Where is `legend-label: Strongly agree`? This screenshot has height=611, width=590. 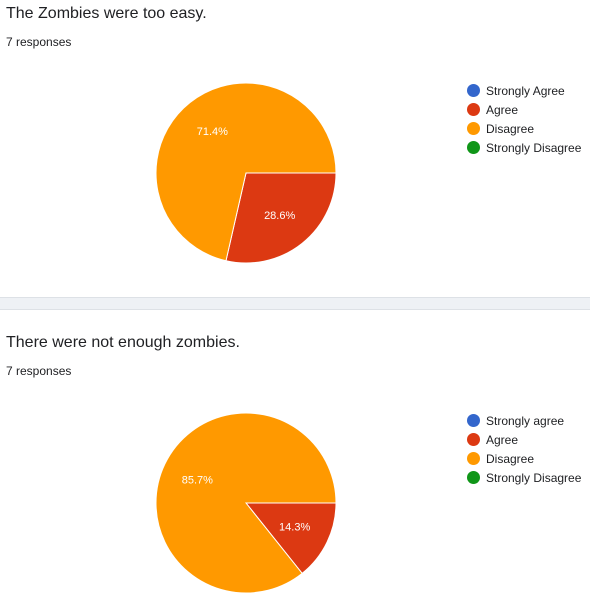 legend-label: Strongly agree is located at coordinates (525, 420).